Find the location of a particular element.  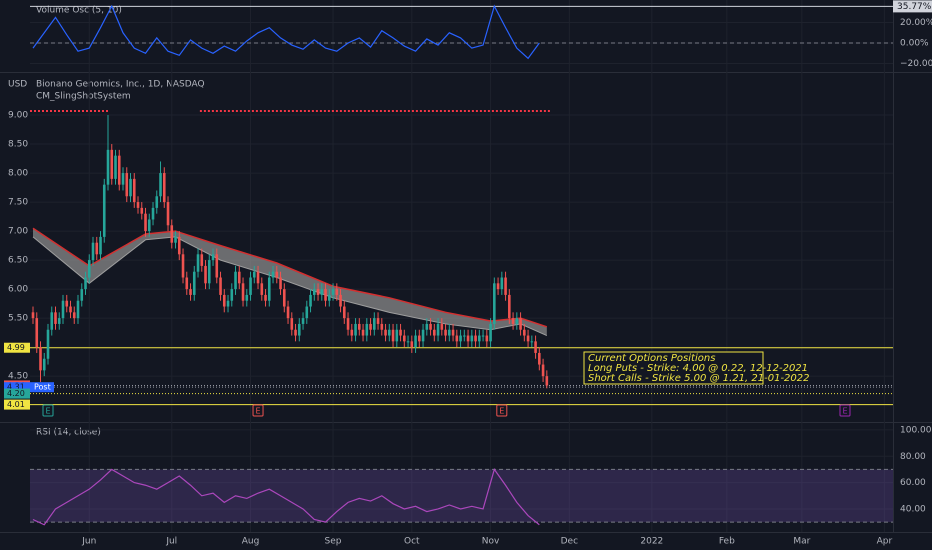

x-tick-label: Nov is located at coordinates (491, 542).